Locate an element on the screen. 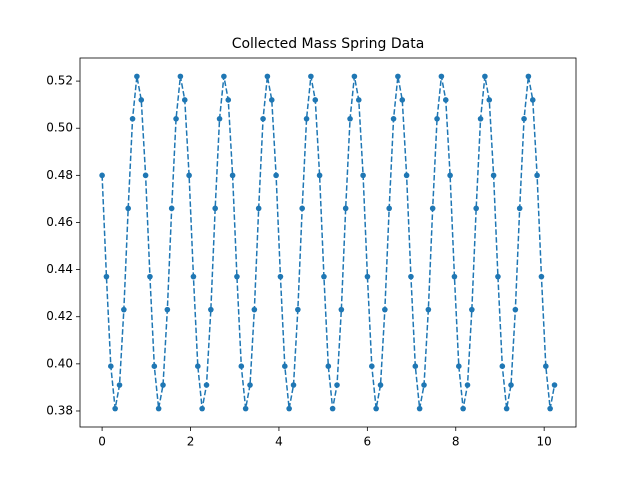 The width and height of the screenshot is (640, 480). y-tick-label: 0.44 is located at coordinates (59, 269).